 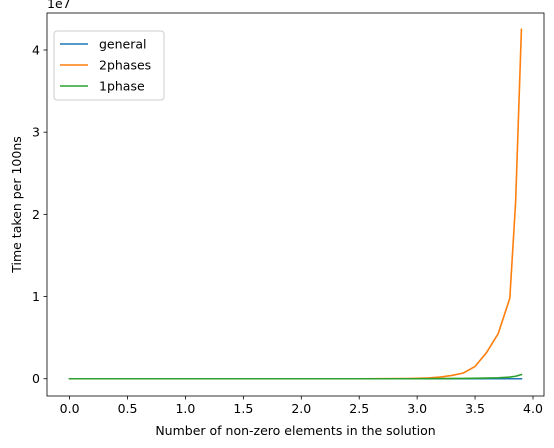 What do you see at coordinates (185, 408) in the screenshot?
I see `x-tick-label: 1.0` at bounding box center [185, 408].